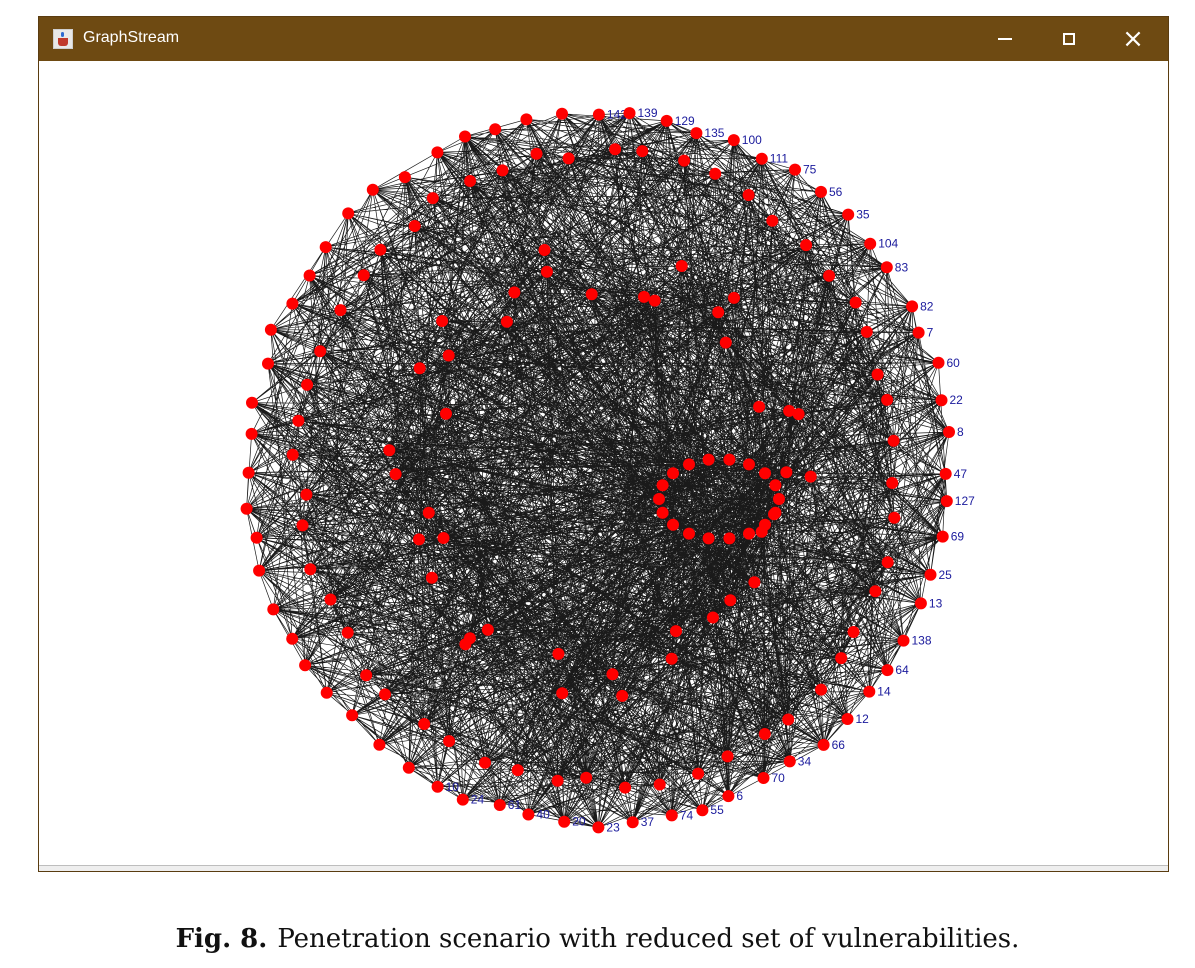  Describe the element at coordinates (1133, 39) in the screenshot. I see `close-button: ×` at that location.